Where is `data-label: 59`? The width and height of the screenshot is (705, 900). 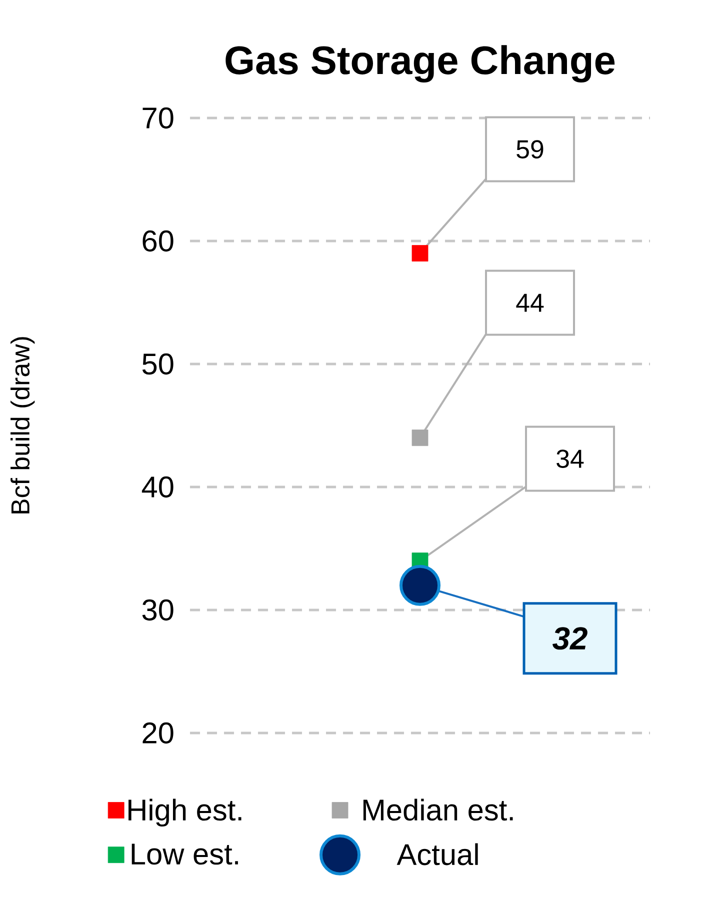 data-label: 59 is located at coordinates (530, 149).